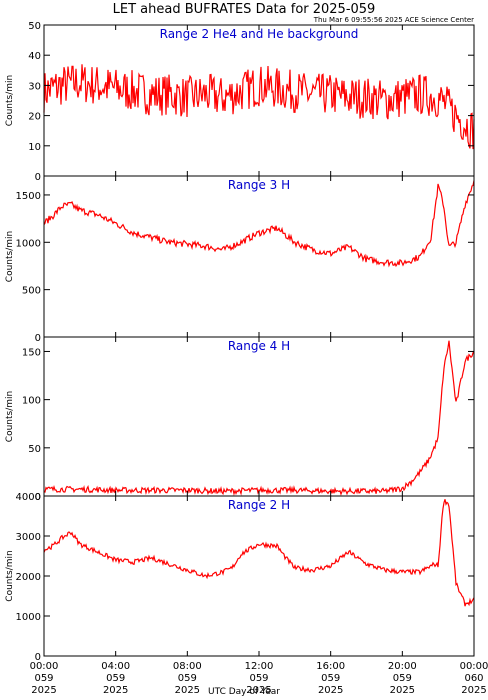  I want to click on y-tick-label: 4000, so click(28, 497).